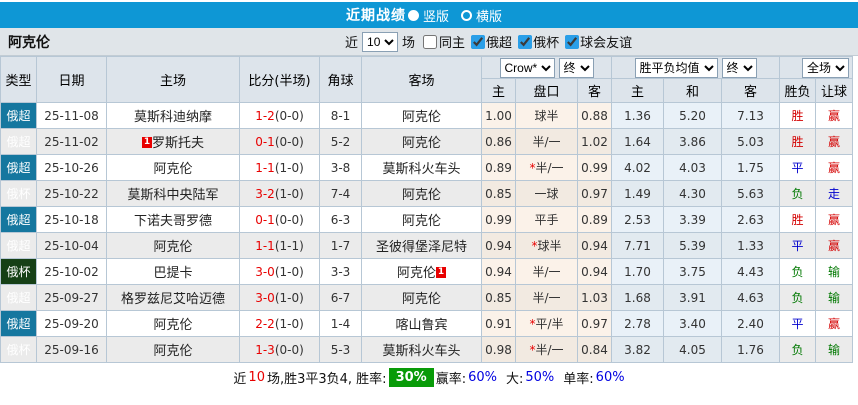  I want to click on crown-odds-group: Crow* 终, so click(546, 67).